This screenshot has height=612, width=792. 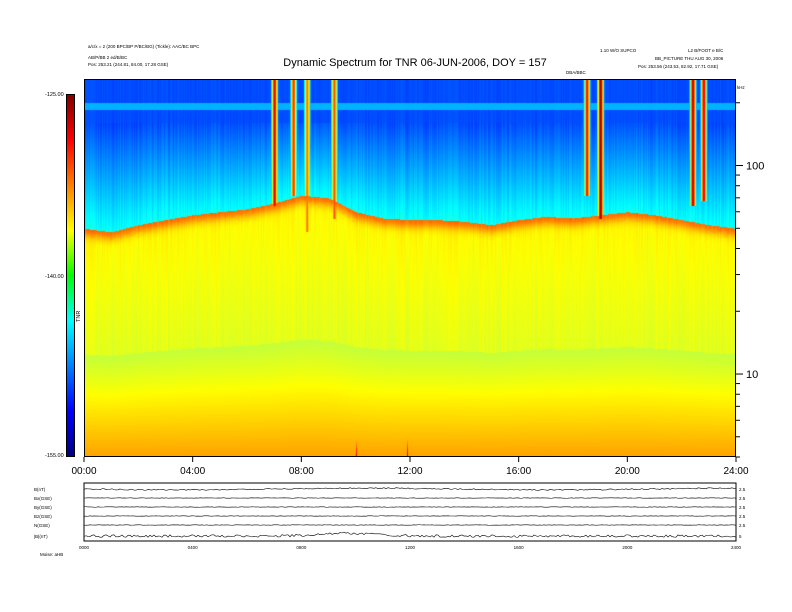 What do you see at coordinates (741, 87) in the screenshot?
I see `unit-corner-label: kHz` at bounding box center [741, 87].